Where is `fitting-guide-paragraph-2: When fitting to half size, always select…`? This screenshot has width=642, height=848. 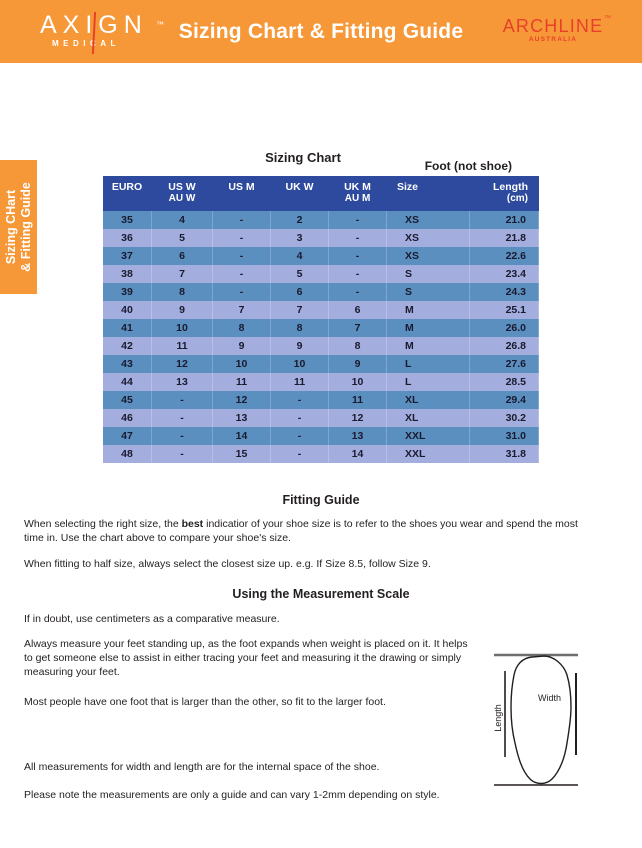
fitting-guide-paragraph-2: When fitting to half size, always select… is located at coordinates (227, 564).